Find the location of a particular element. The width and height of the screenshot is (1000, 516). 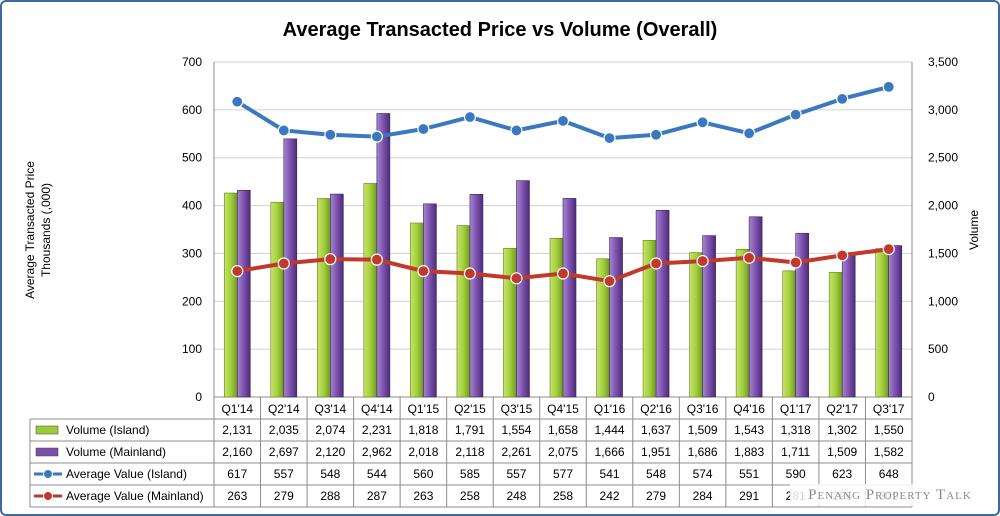

x-tick-label: Q4'15 is located at coordinates (563, 409).